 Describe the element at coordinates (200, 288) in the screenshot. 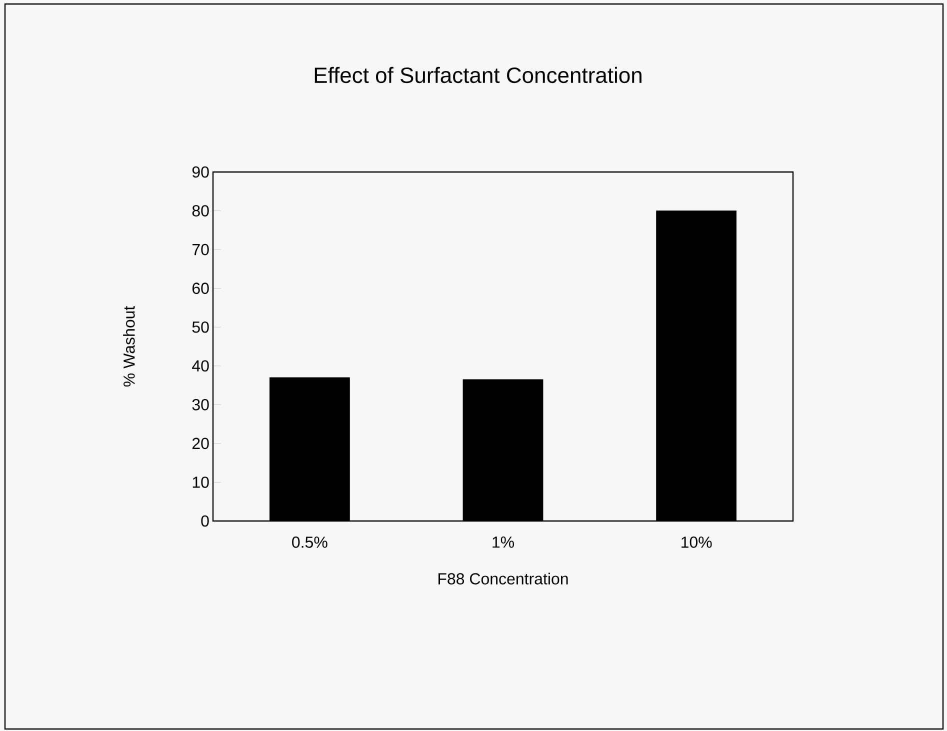

I see `y-tick-label: 60` at that location.